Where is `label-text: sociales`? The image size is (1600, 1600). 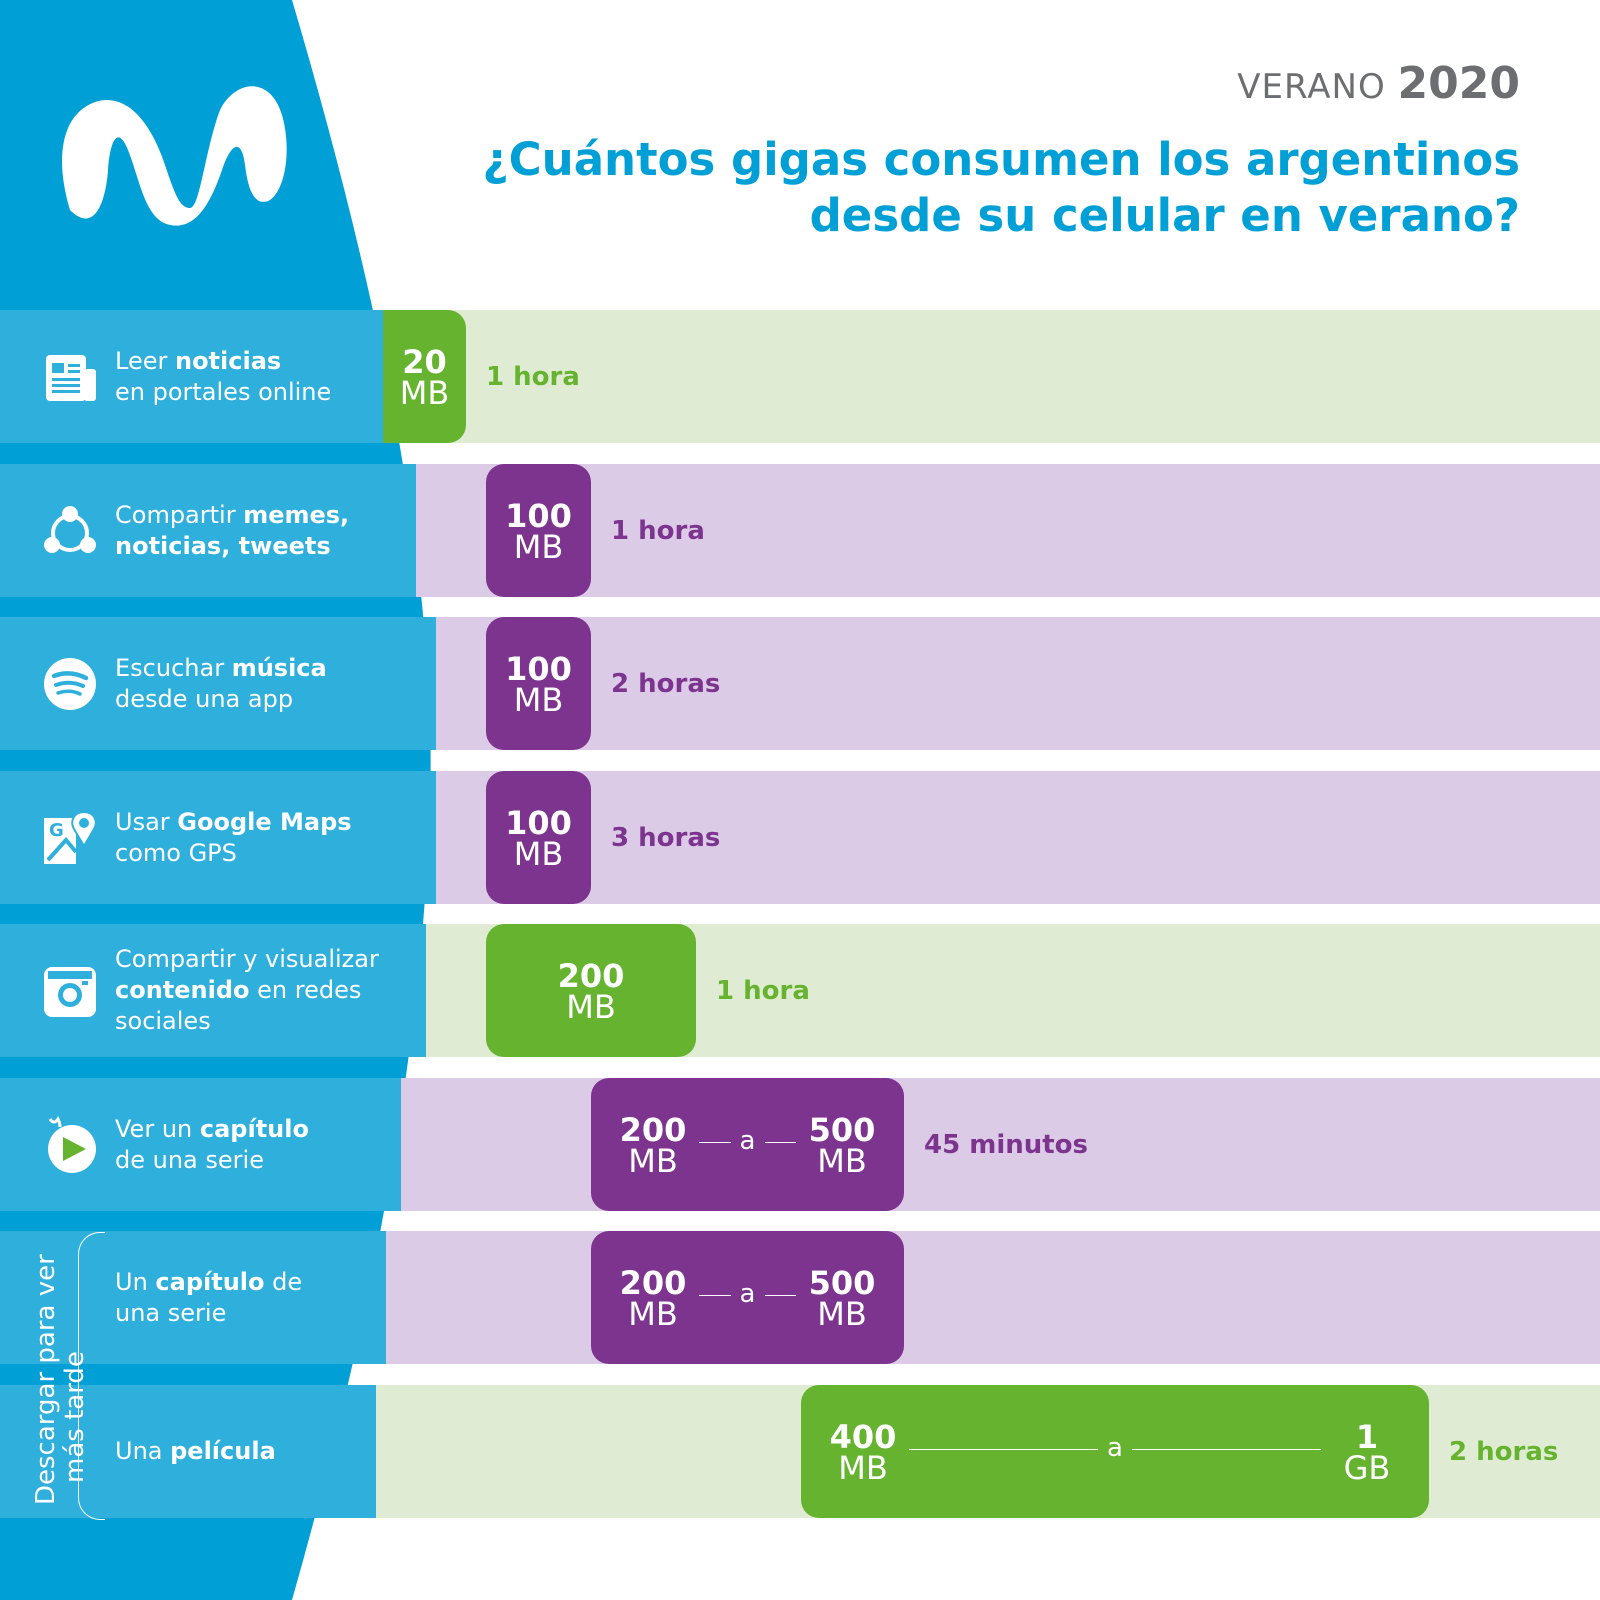
label-text: sociales is located at coordinates (163, 1021).